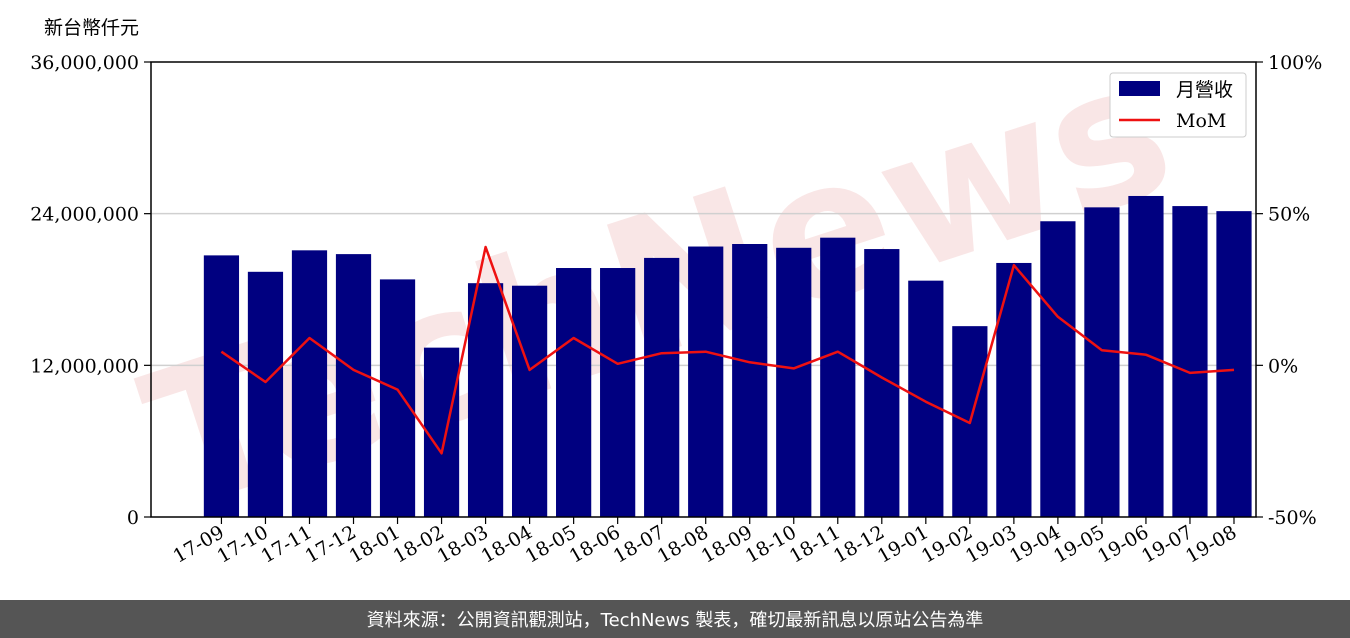 The width and height of the screenshot is (1350, 638). What do you see at coordinates (1289, 215) in the screenshot?
I see `right-tick-label: 50%` at bounding box center [1289, 215].